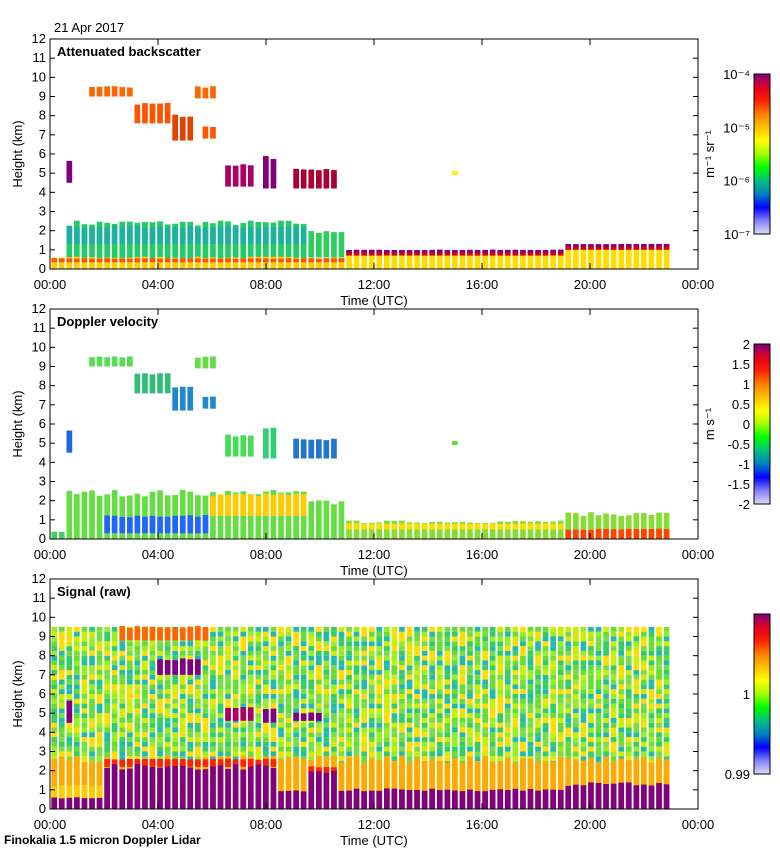  Describe the element at coordinates (737, 234) in the screenshot. I see `colorbar-tick-label: 10⁻⁷` at that location.